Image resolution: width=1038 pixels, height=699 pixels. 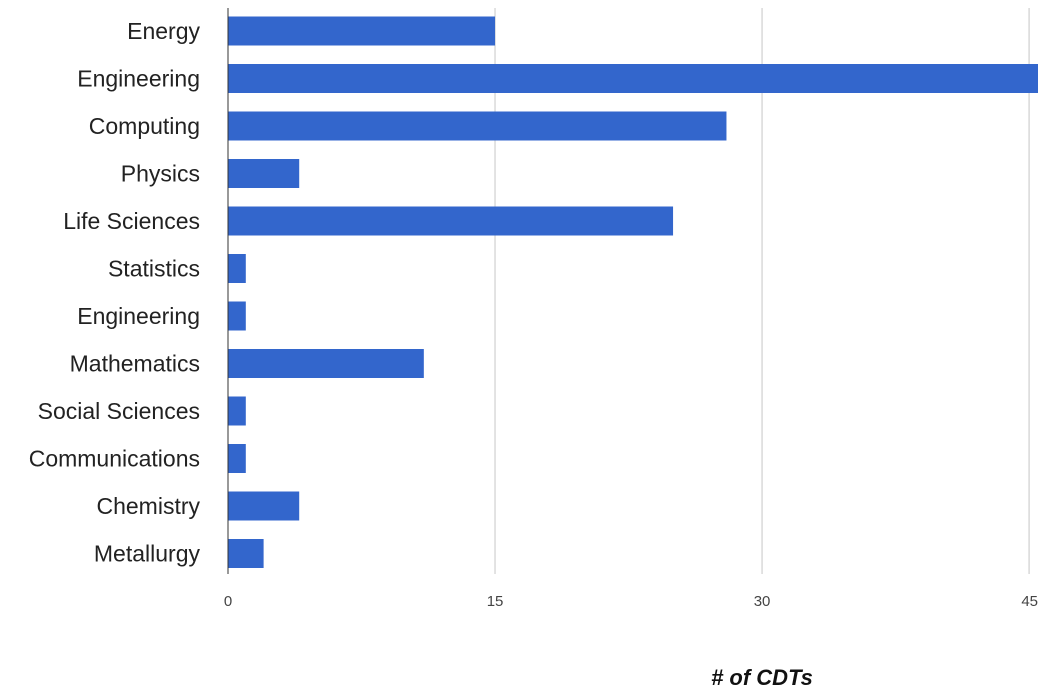 What do you see at coordinates (495, 601) in the screenshot?
I see `x-tick-label-1: 15` at bounding box center [495, 601].